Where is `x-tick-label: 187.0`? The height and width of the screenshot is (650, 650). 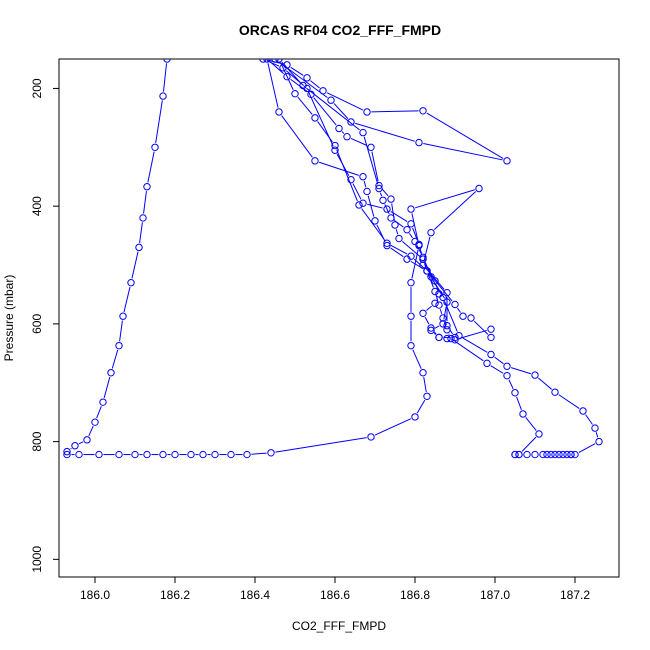
x-tick-label: 187.0 is located at coordinates (495, 595).